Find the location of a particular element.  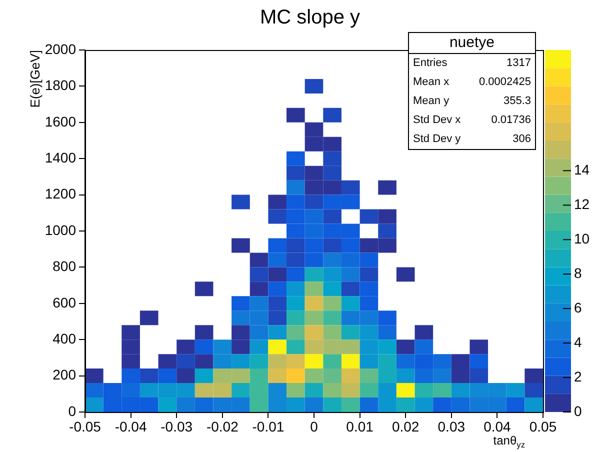

text: Mean x 0.0002425 is located at coordinates (472, 82).